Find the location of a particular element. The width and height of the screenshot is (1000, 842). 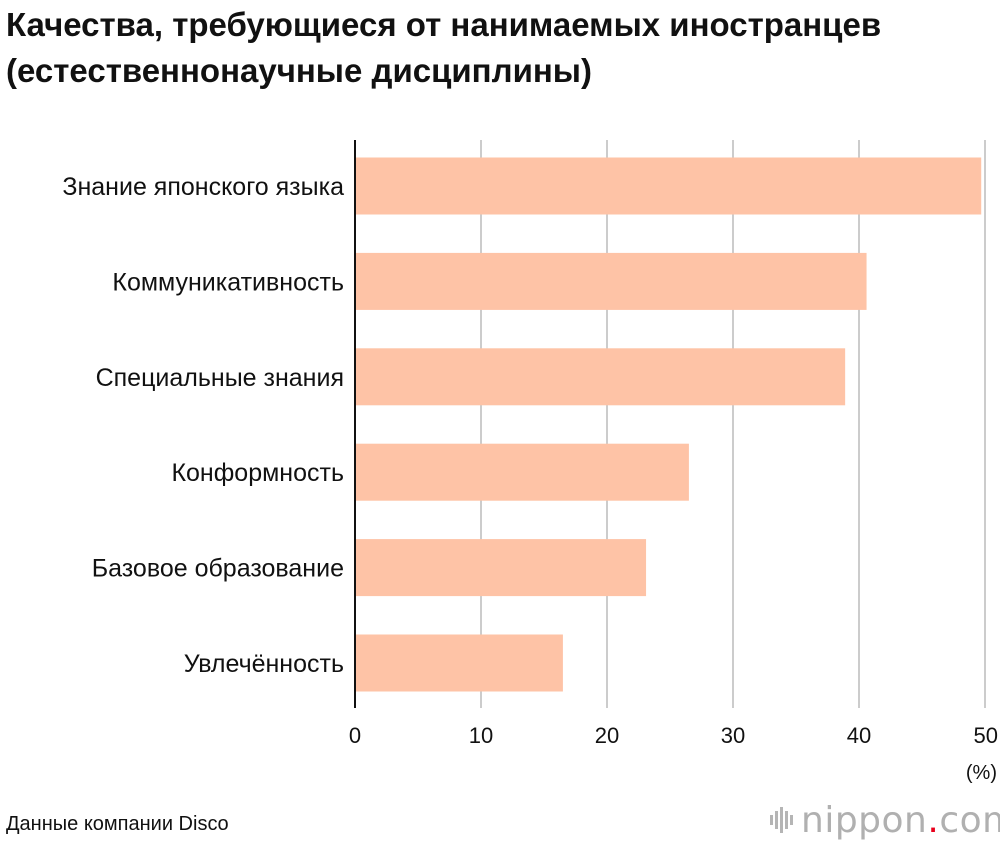

logo-tld: com is located at coordinates (969, 820).